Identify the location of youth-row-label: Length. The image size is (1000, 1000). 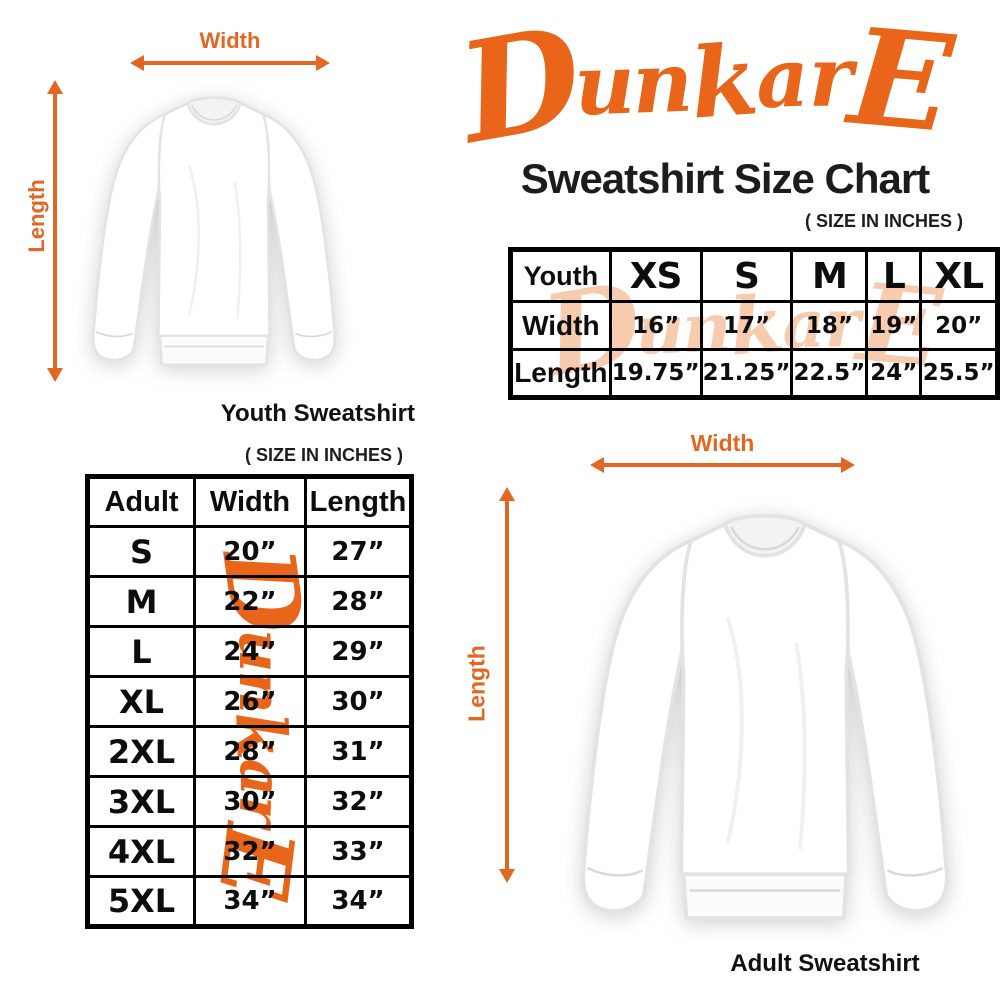
(560, 373).